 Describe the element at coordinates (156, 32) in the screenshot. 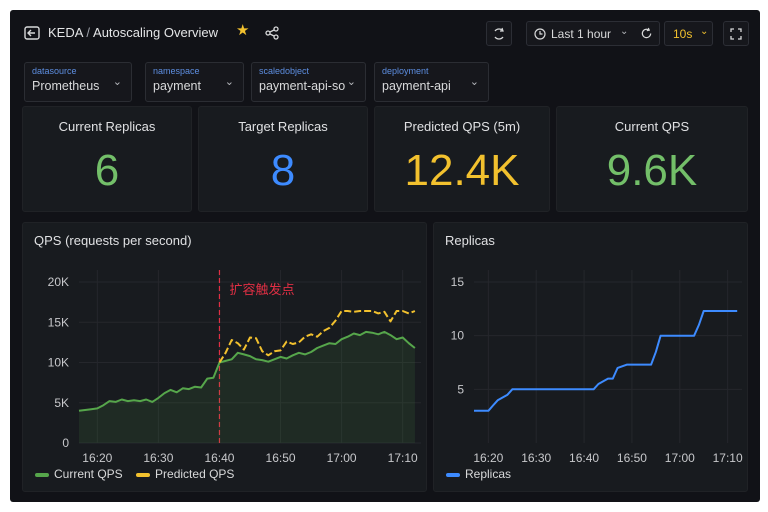

I see `page-title: Autoscaling Overview` at that location.